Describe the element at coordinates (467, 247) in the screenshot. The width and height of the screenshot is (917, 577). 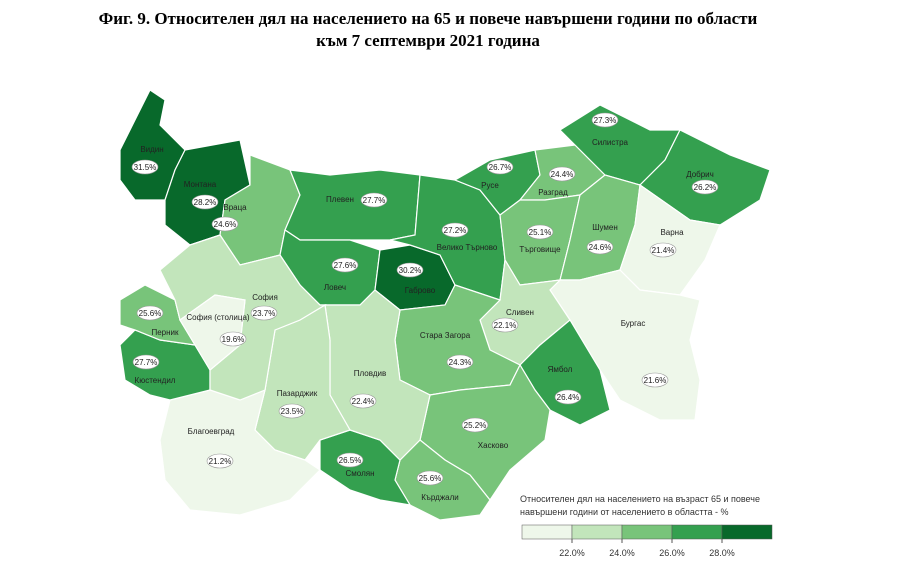
I see `region-name: Велико Търново` at that location.